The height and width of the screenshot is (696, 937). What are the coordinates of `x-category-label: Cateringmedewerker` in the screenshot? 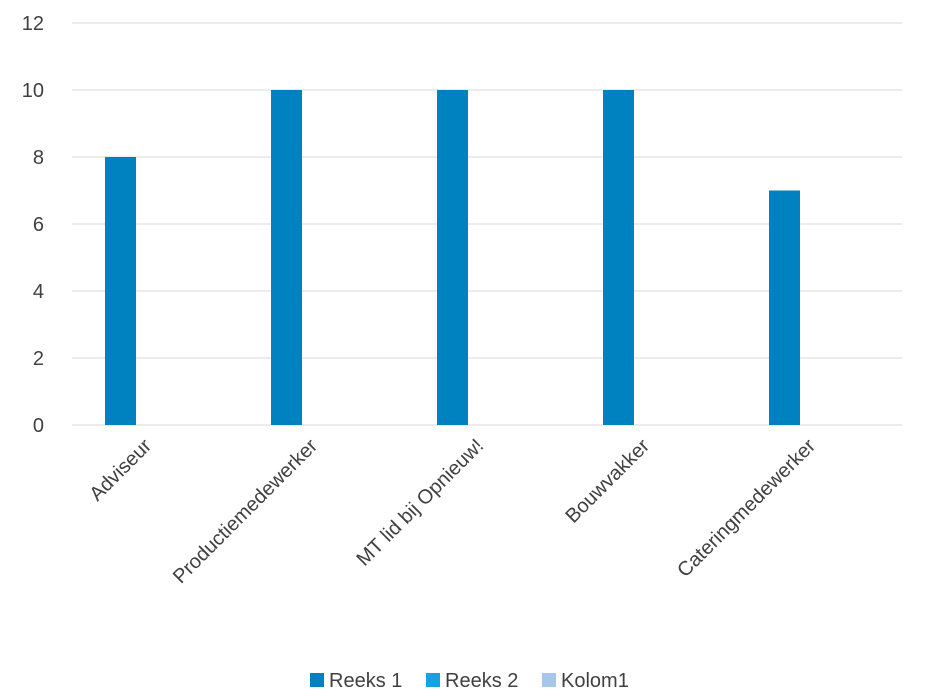 It's located at (746, 508).